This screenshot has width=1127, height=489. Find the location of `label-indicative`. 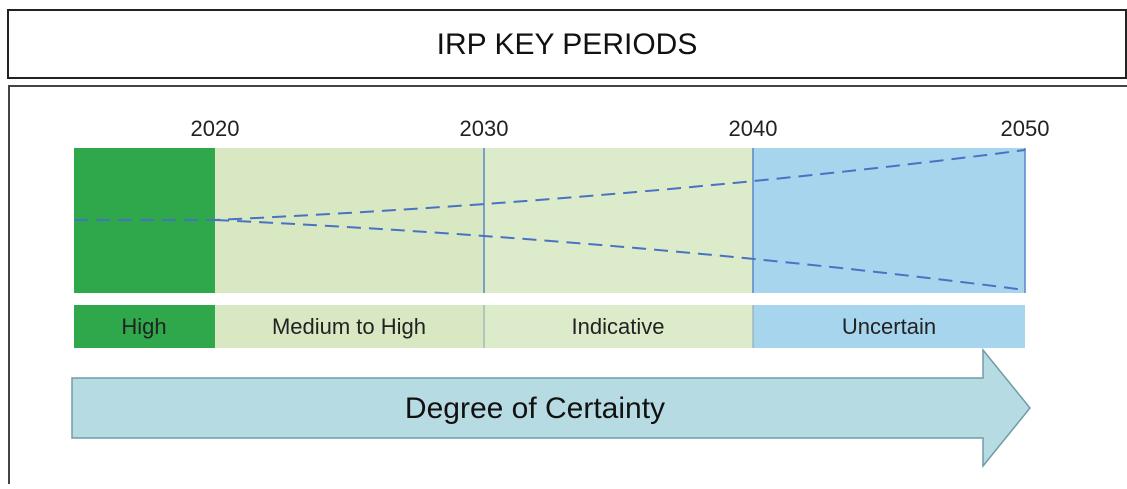

label-indicative is located at coordinates (618, 326).